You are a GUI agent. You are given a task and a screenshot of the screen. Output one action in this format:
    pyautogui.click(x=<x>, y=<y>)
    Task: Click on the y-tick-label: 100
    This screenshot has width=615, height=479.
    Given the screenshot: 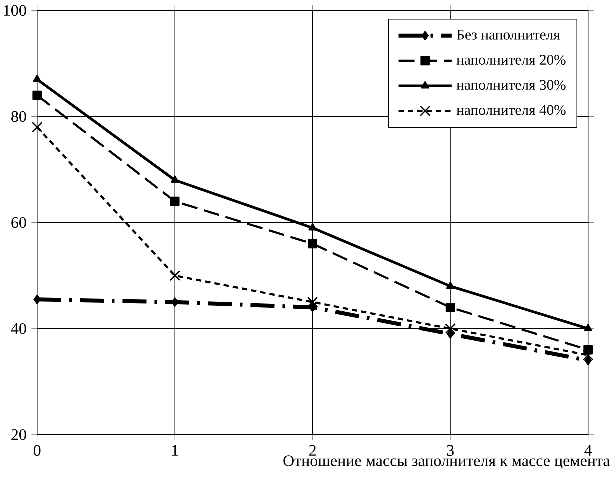 What is the action you would take?
    pyautogui.click(x=15, y=10)
    